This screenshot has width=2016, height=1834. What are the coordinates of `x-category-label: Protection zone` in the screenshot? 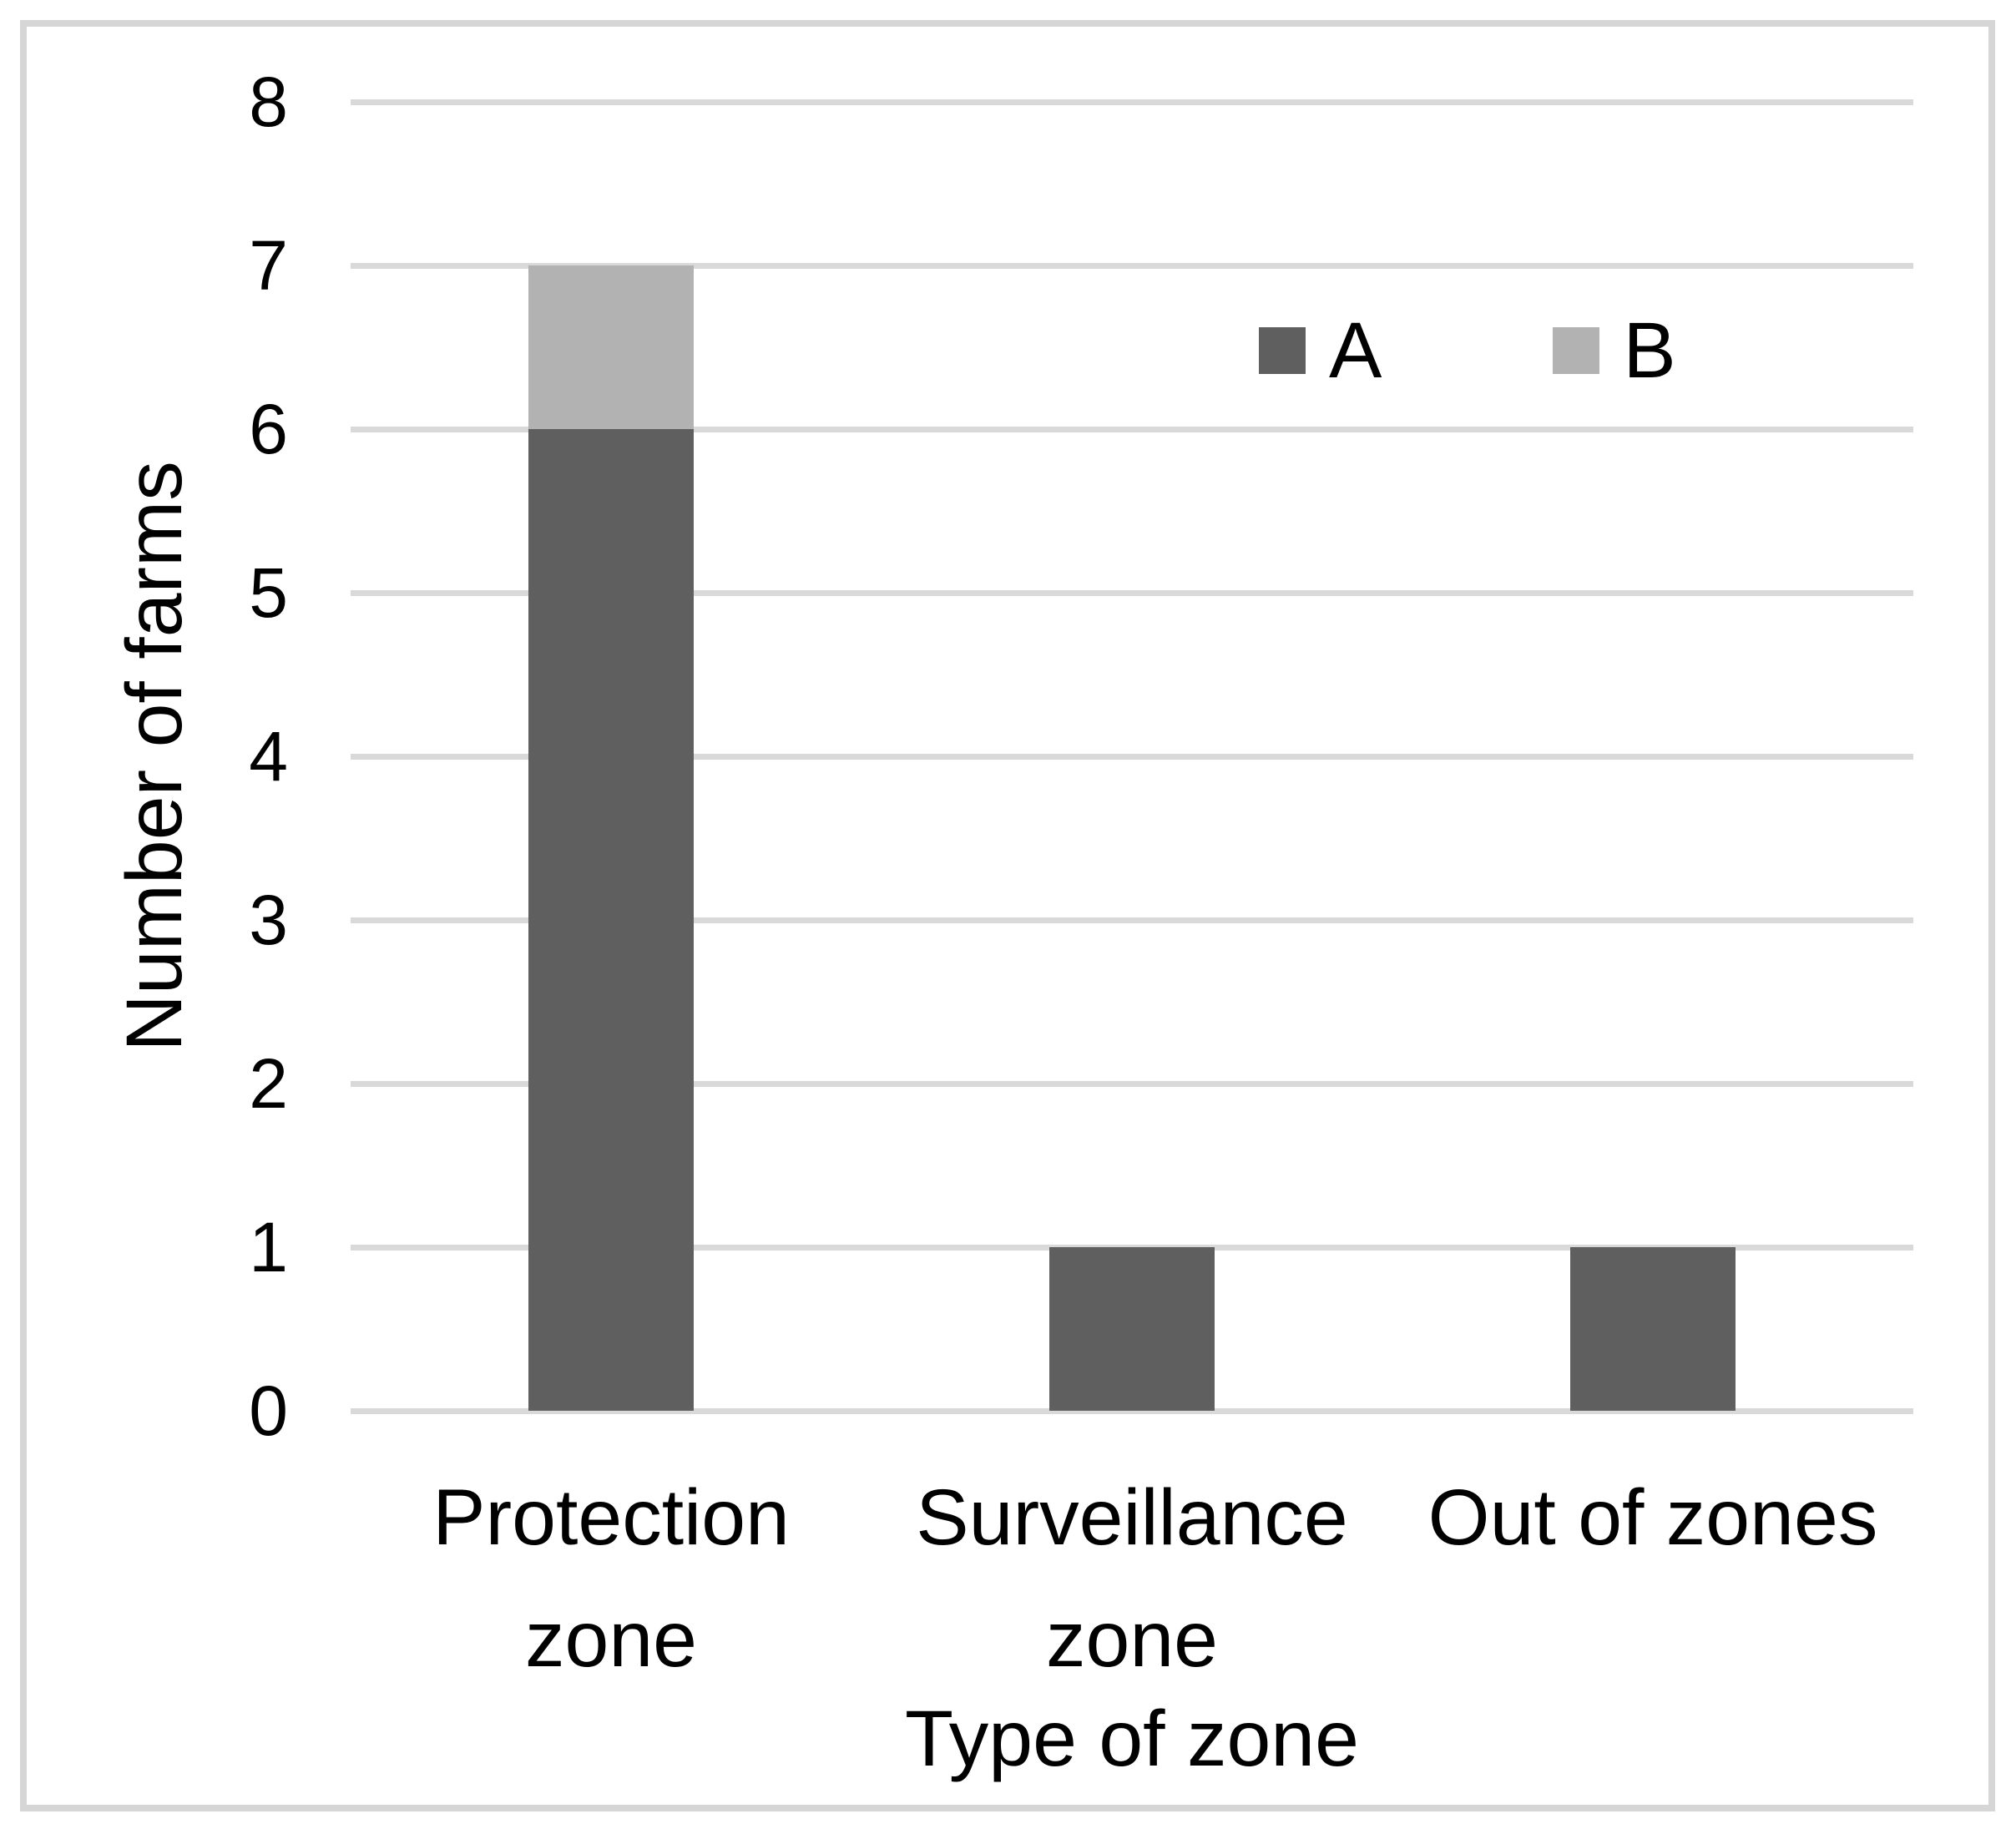 It's located at (611, 1578).